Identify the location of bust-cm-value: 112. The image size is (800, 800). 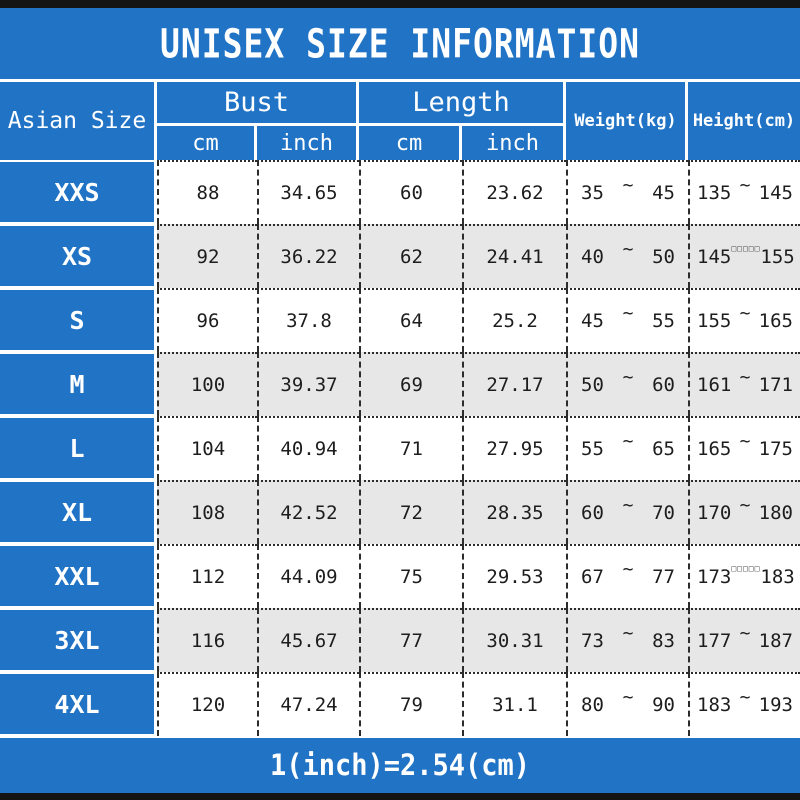
(207, 576).